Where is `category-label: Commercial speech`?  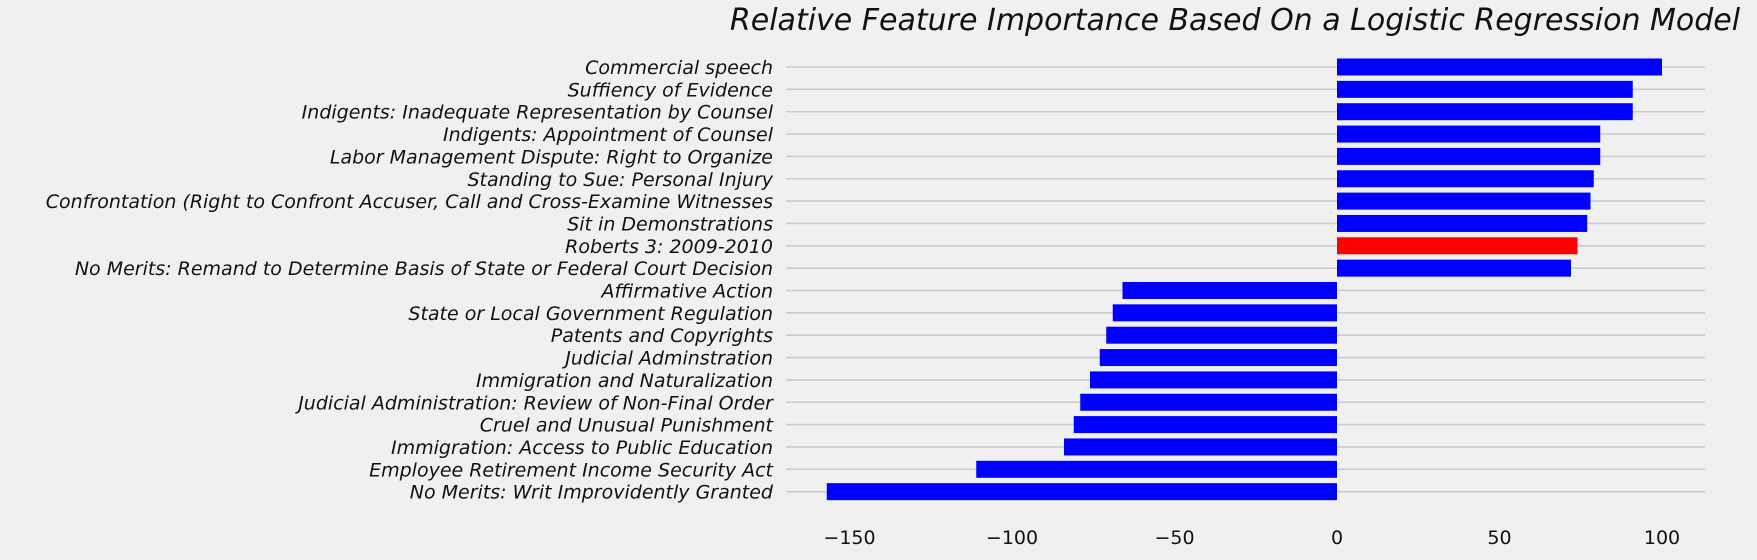
category-label: Commercial speech is located at coordinates (679, 68).